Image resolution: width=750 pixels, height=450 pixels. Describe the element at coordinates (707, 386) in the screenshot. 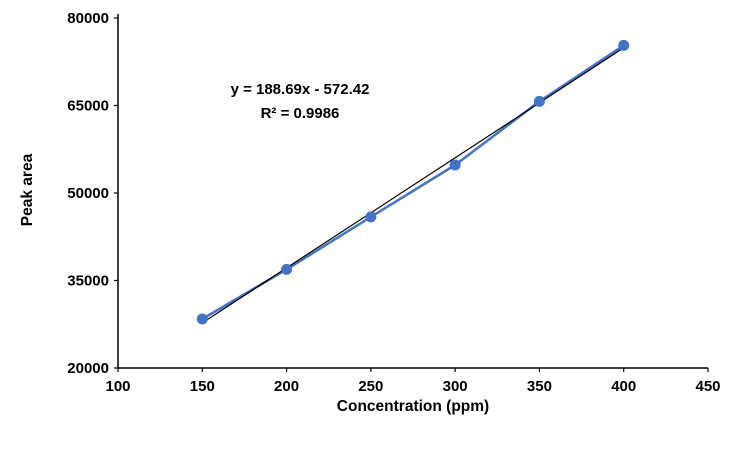

I see `x-tick-label: 450` at that location.